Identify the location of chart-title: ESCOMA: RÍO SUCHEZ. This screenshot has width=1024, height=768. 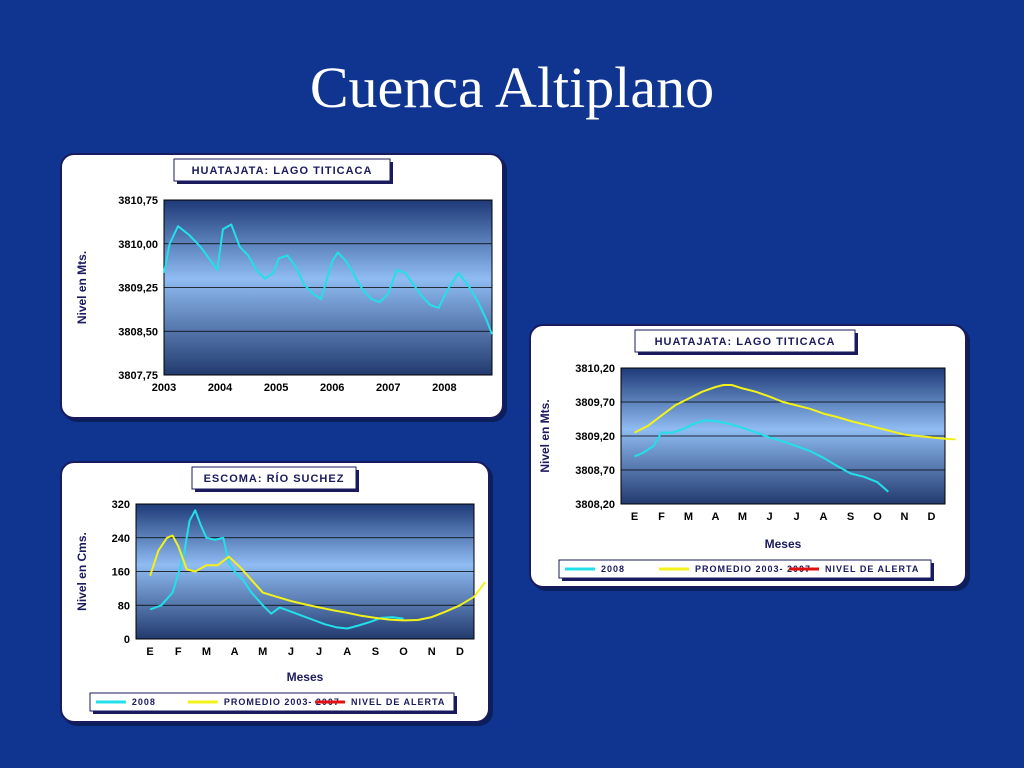
(274, 478).